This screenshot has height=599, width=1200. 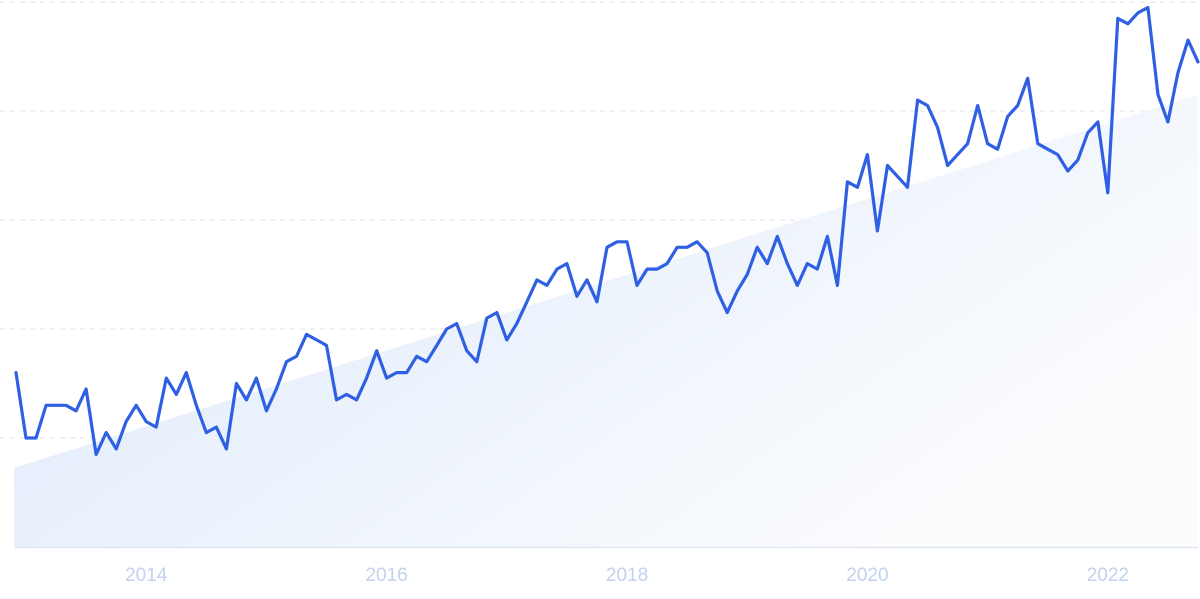 I want to click on x-tick-label: 2020, so click(x=867, y=575).